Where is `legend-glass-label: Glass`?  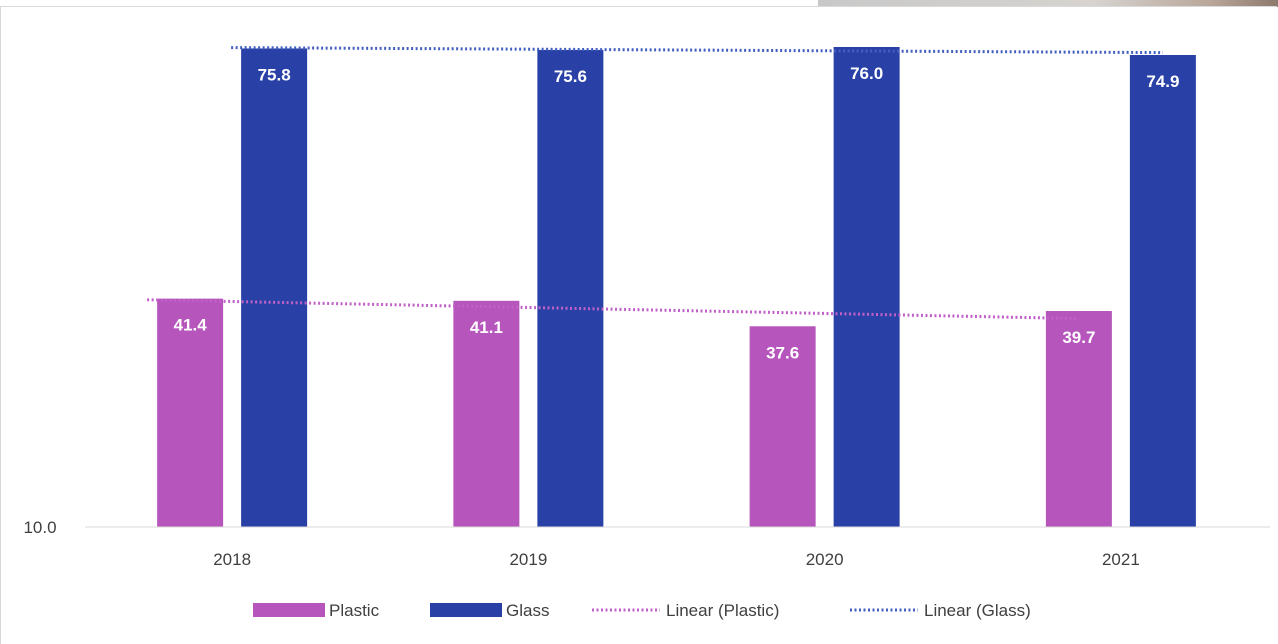 legend-glass-label: Glass is located at coordinates (527, 610).